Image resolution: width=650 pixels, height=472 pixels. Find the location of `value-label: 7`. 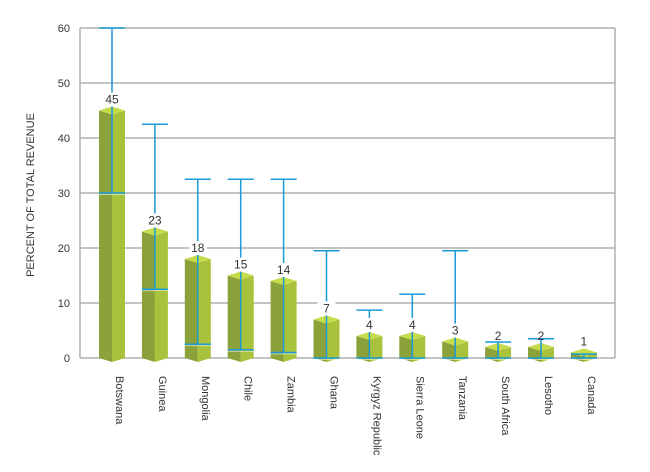

value-label: 7 is located at coordinates (326, 309).